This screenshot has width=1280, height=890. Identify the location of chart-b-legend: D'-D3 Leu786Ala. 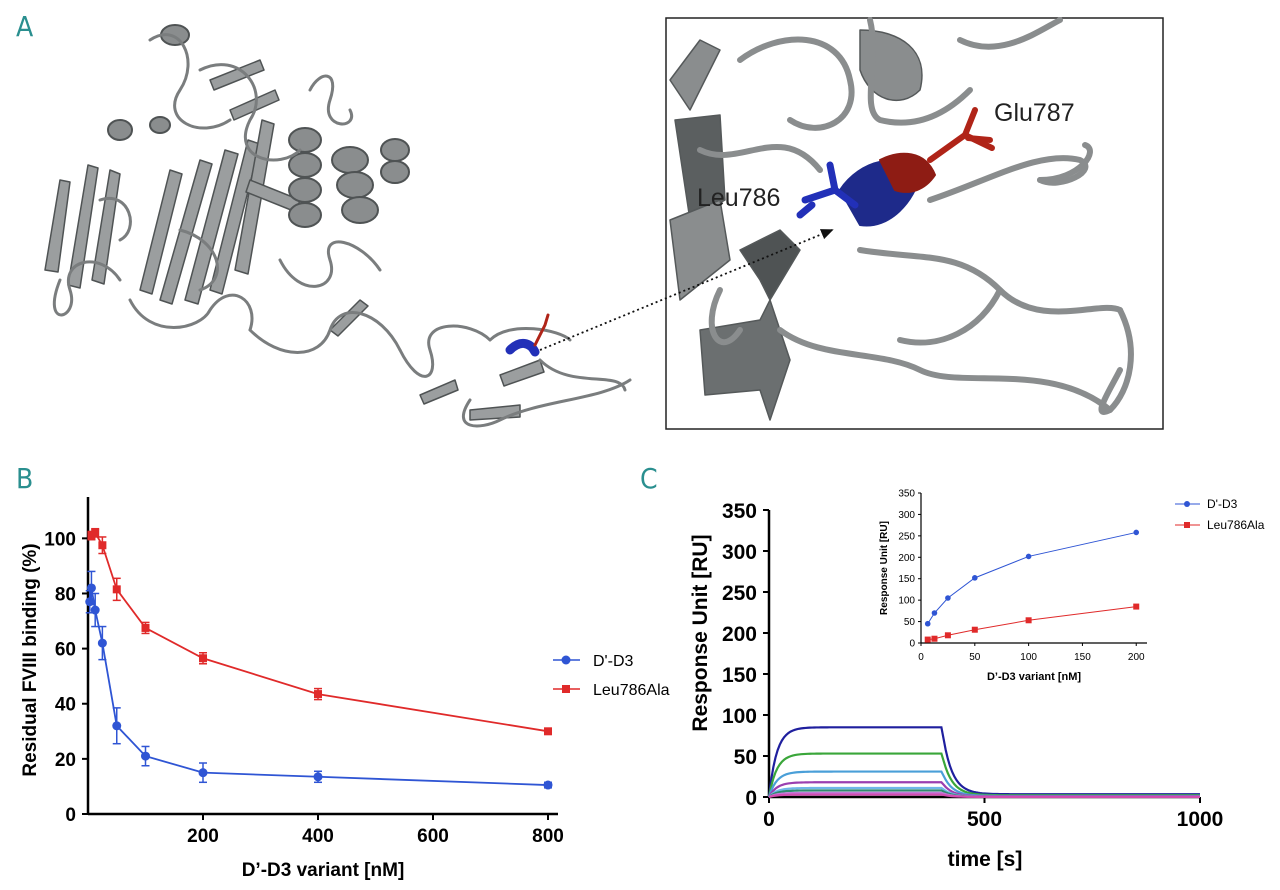
(611, 676).